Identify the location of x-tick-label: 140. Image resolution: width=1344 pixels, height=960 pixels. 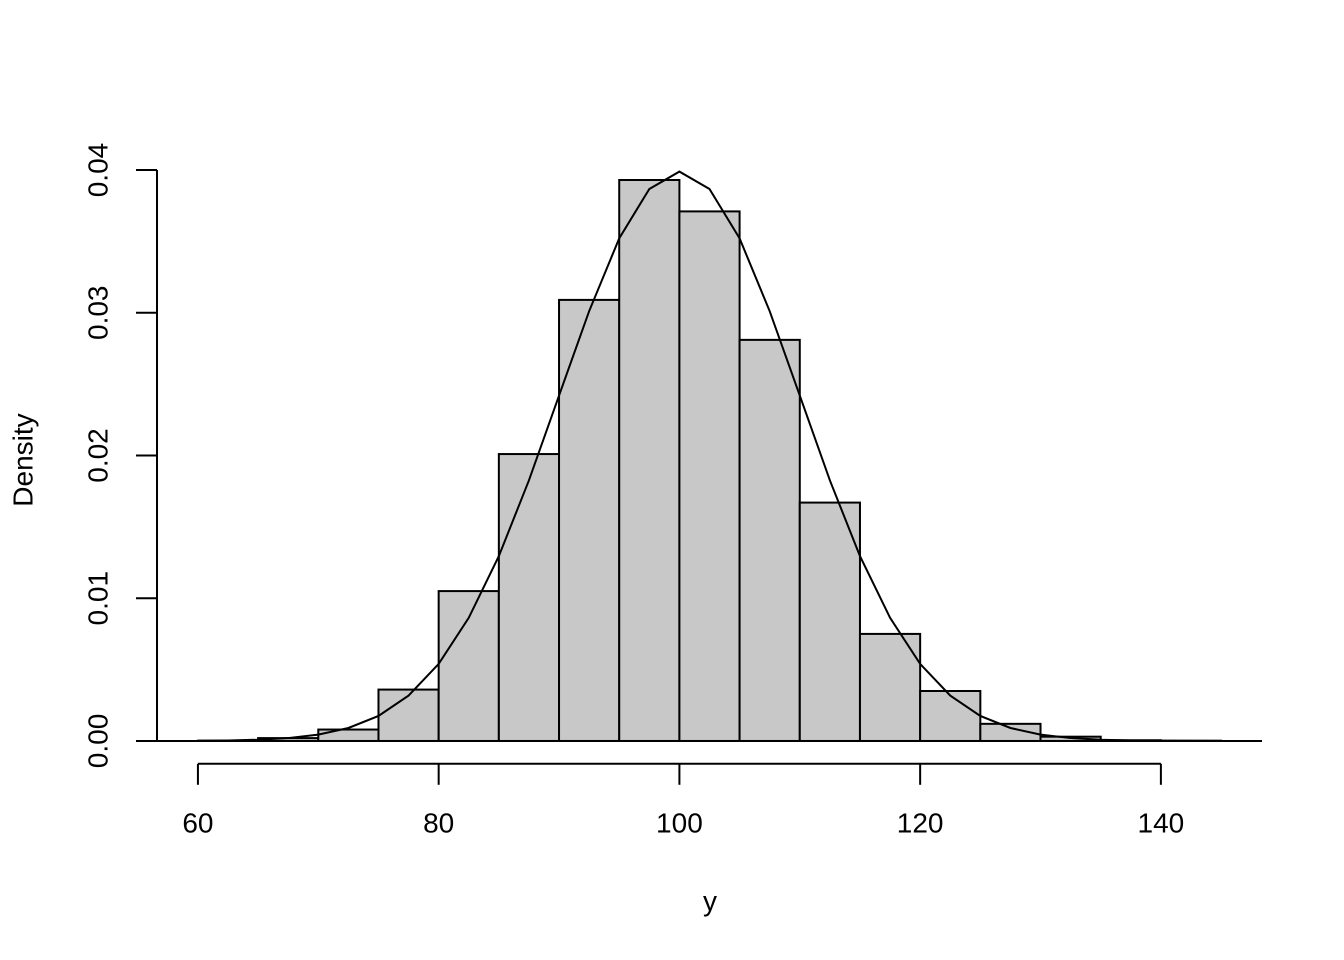
(1161, 822).